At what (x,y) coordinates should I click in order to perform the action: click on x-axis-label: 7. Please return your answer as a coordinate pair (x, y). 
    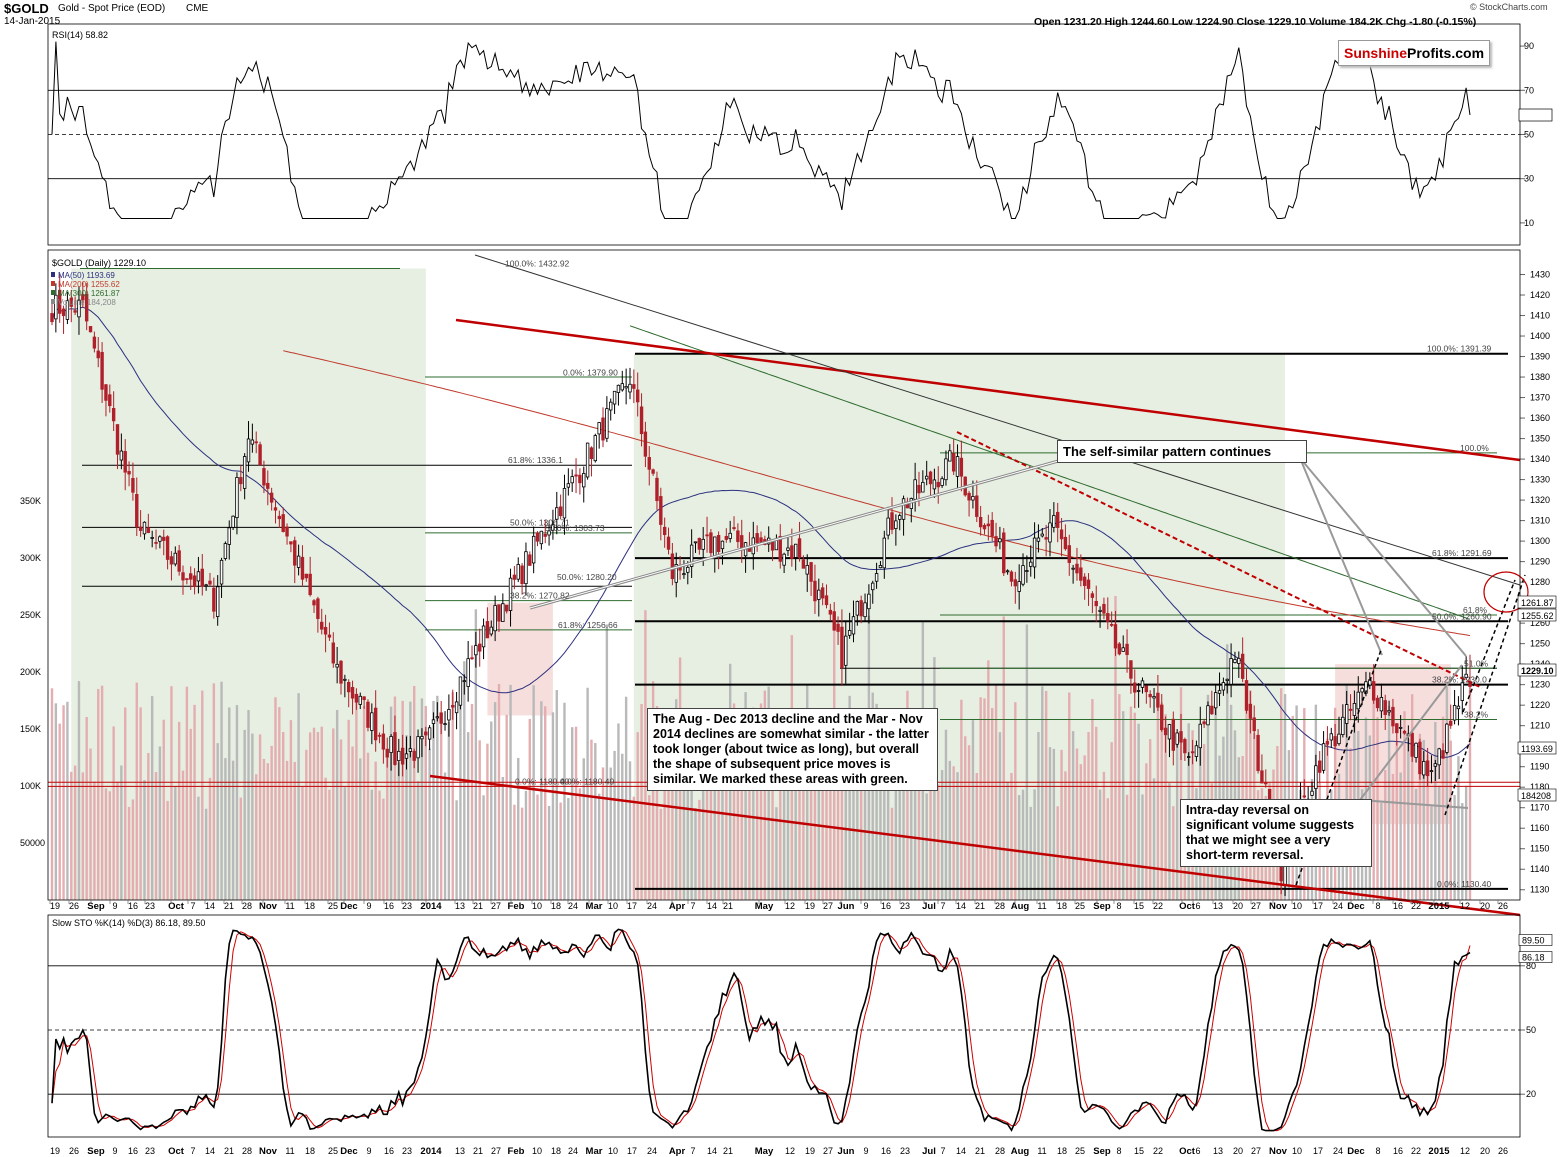
    Looking at the image, I should click on (192, 1151).